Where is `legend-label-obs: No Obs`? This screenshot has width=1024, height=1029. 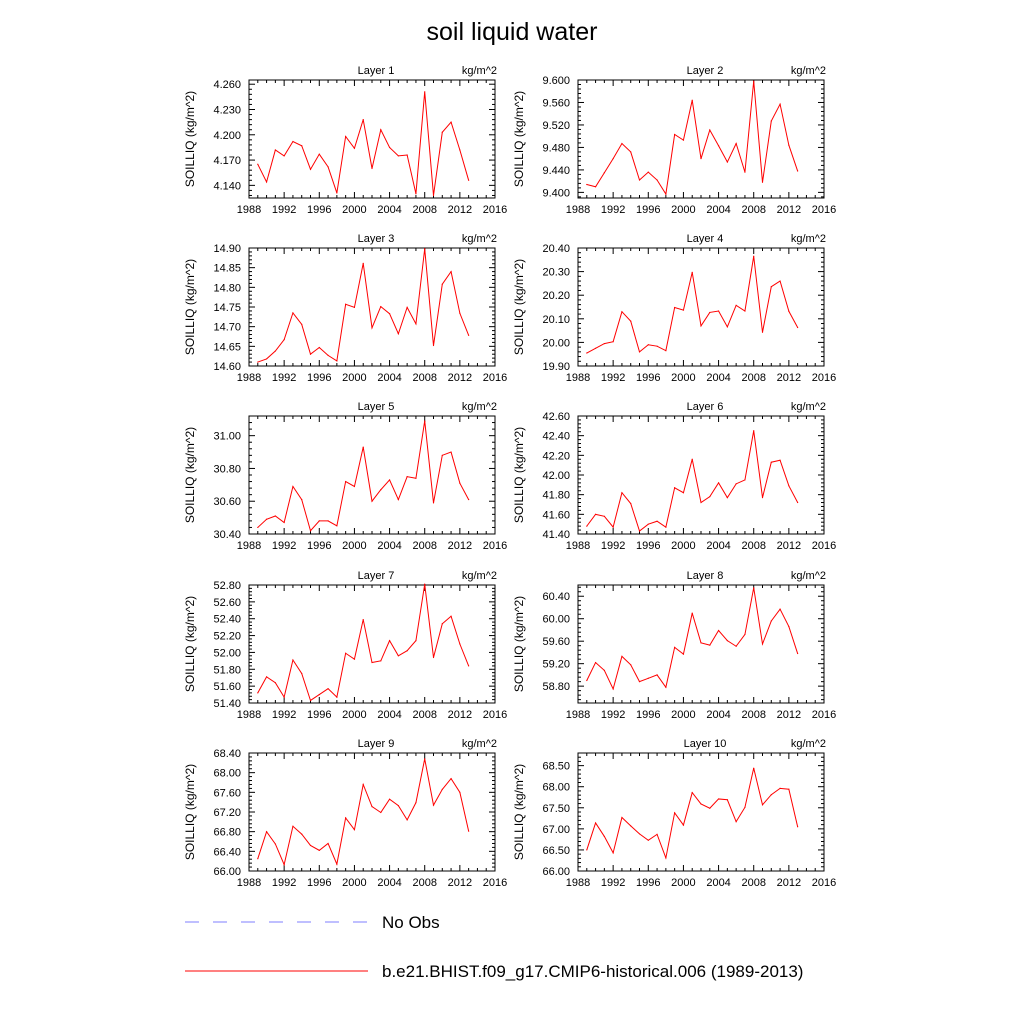
legend-label-obs: No Obs is located at coordinates (411, 922).